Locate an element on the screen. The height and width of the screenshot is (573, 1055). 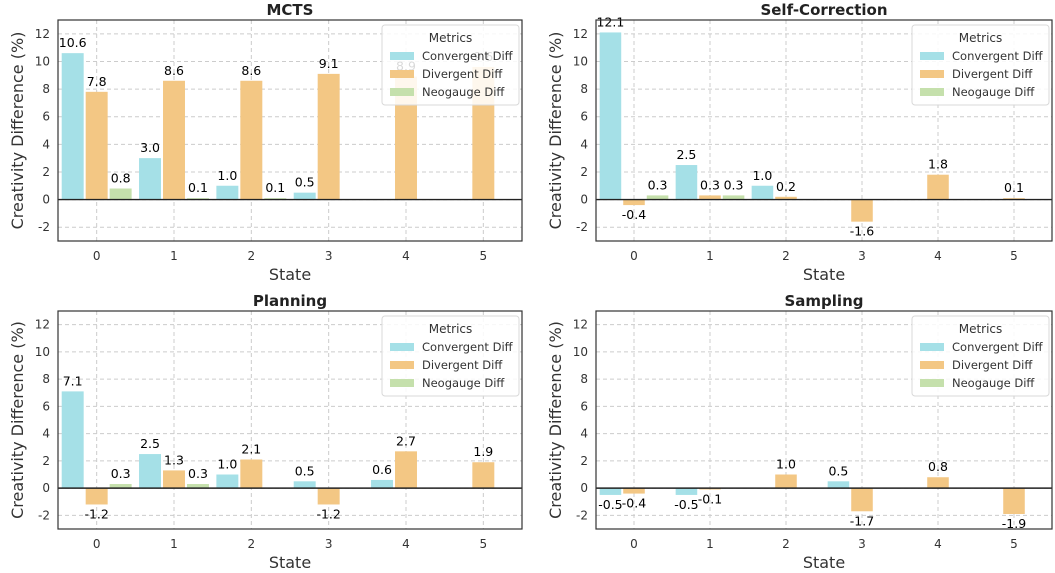
bar-value-label: 0.2 is located at coordinates (786, 186).